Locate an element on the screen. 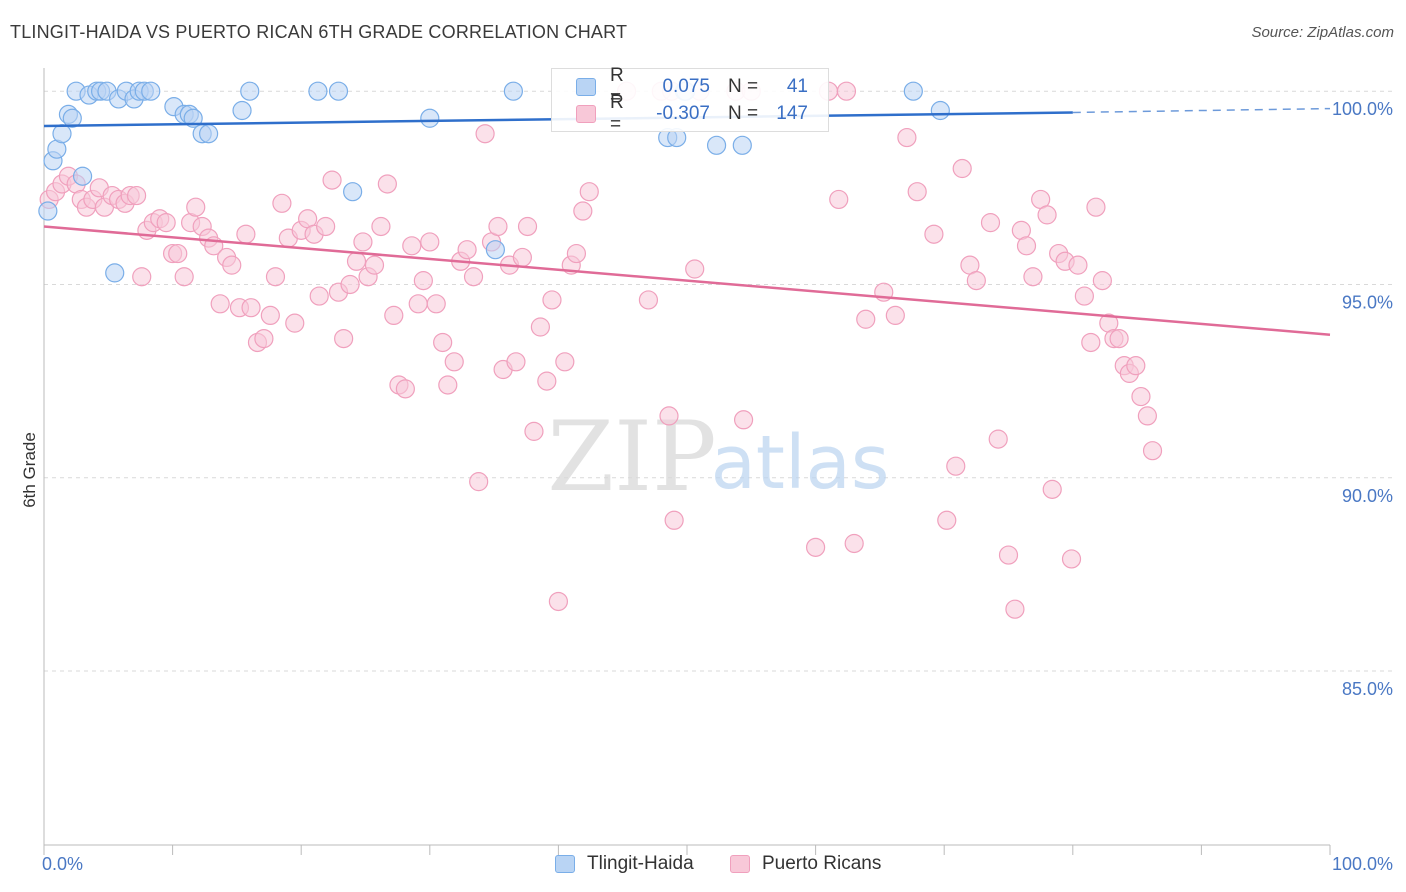 Image resolution: width=1406 pixels, height=892 pixels. legend-swatch-puerto-ricans is located at coordinates (586, 114).